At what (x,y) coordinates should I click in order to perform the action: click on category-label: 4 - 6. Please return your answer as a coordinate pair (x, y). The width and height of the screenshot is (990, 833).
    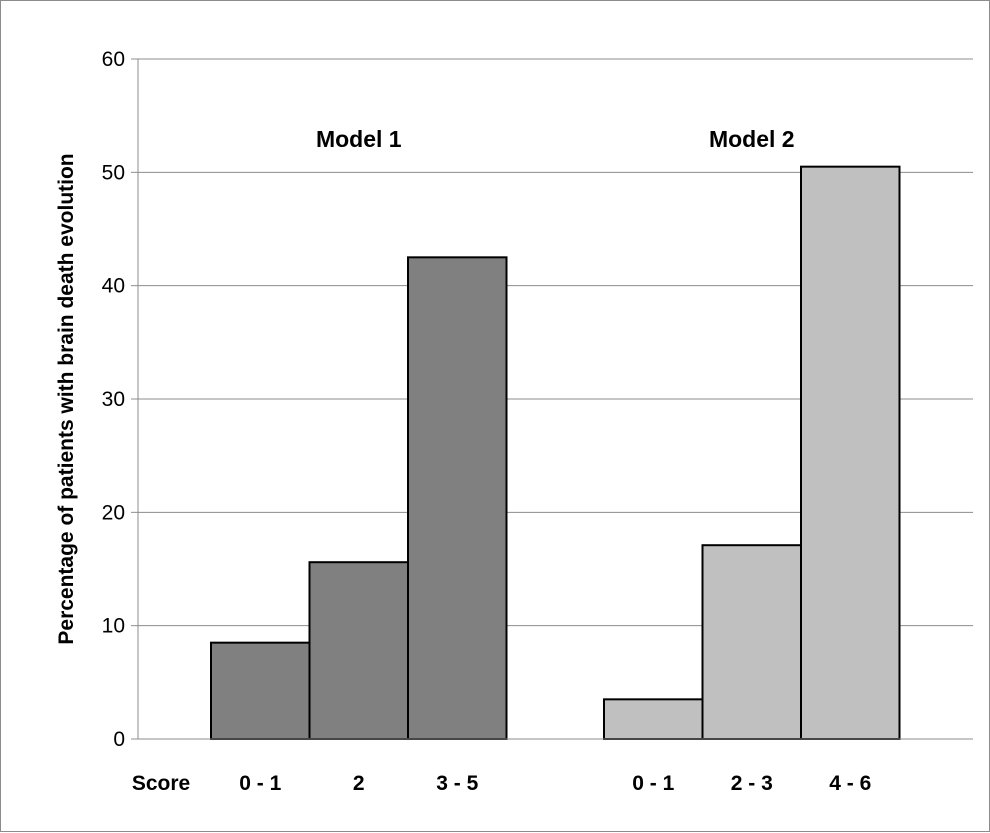
    Looking at the image, I should click on (850, 783).